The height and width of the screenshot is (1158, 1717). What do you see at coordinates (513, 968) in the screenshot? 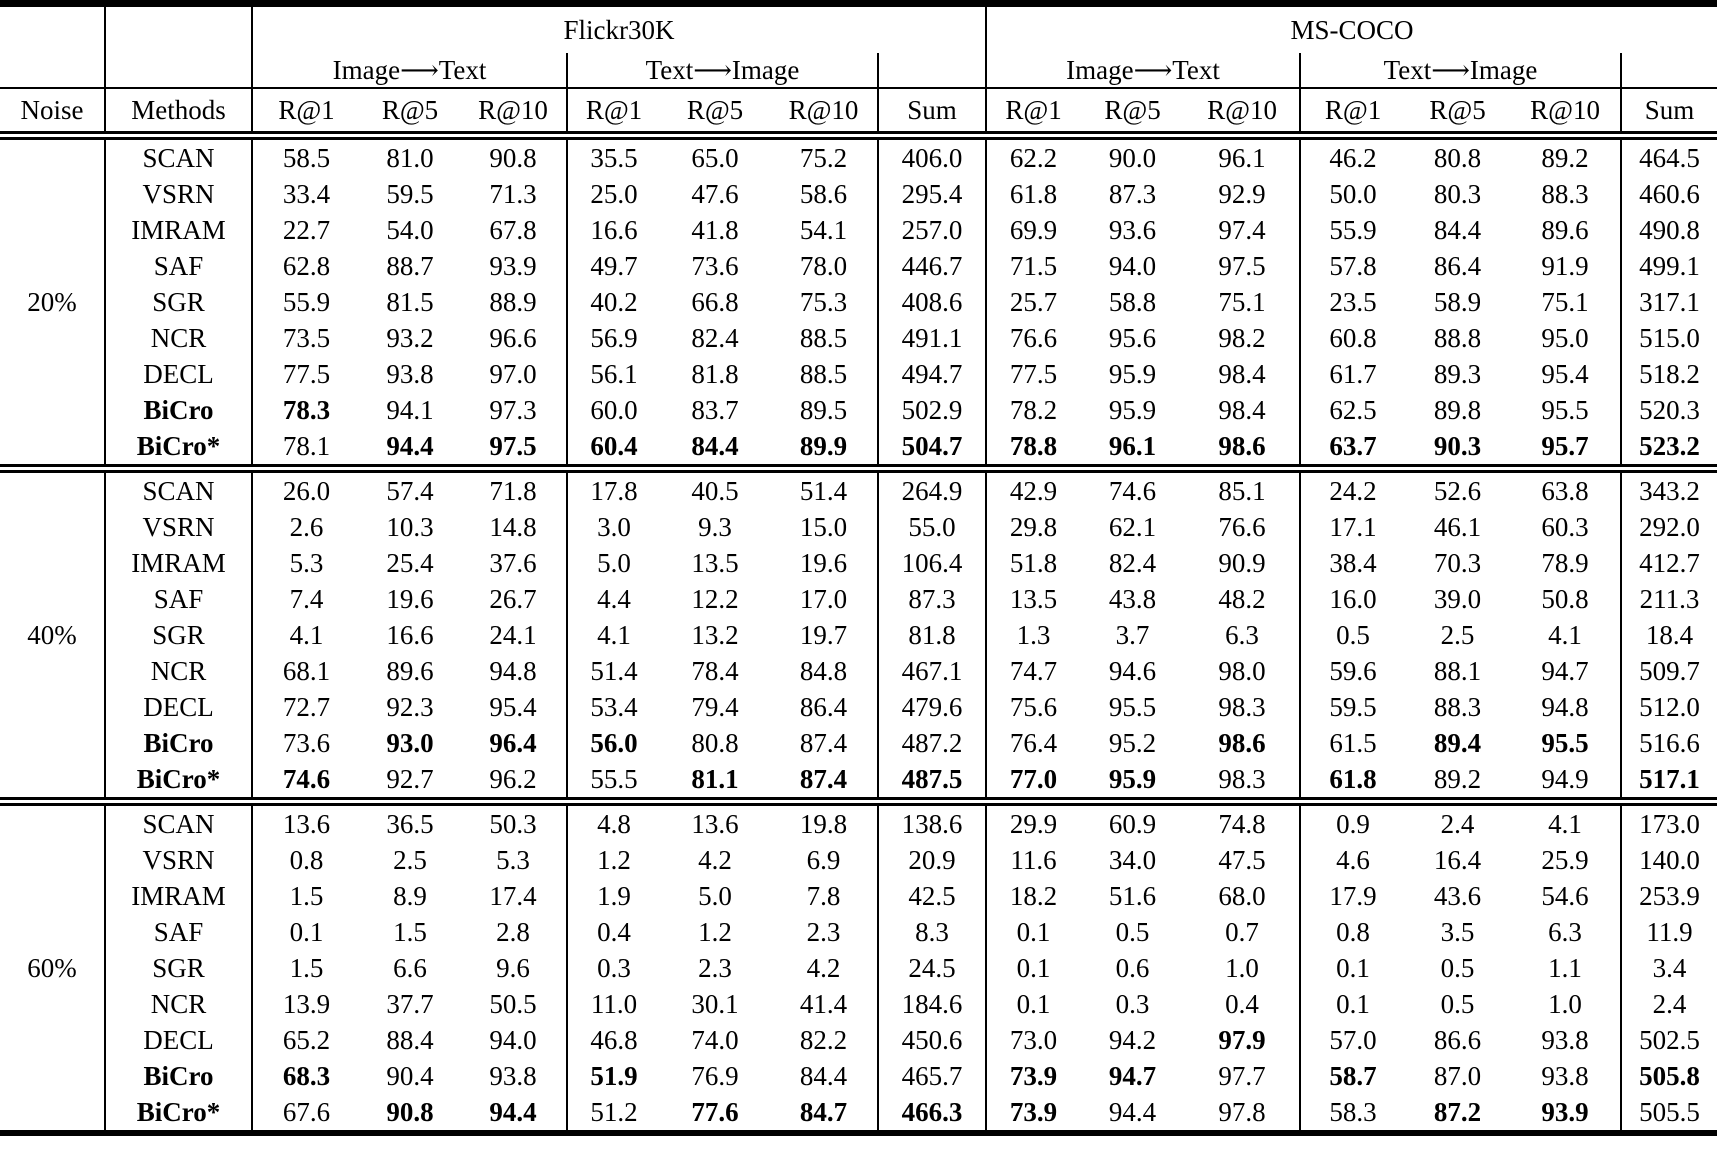
I see `value-cell: 9.6` at bounding box center [513, 968].